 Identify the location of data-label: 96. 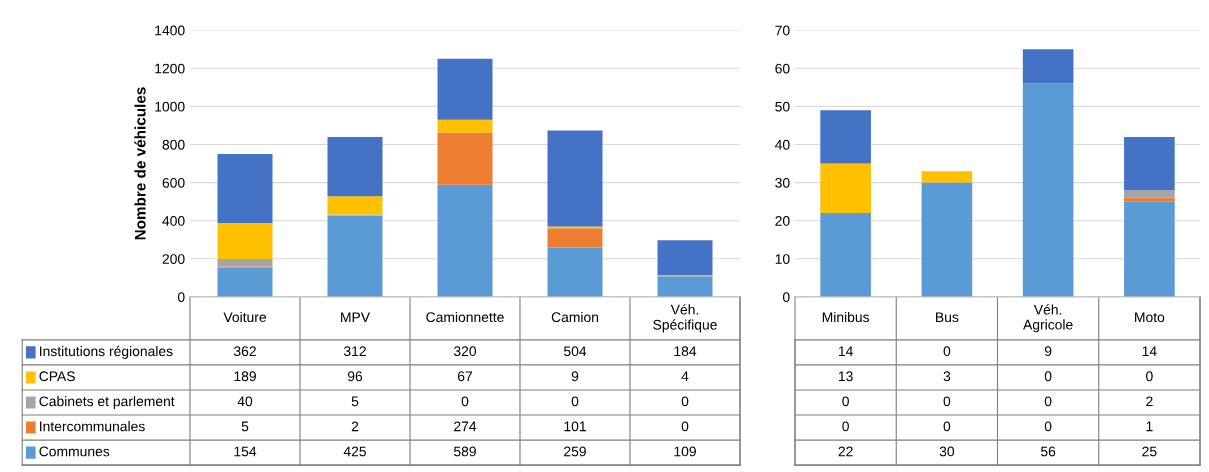
(355, 376).